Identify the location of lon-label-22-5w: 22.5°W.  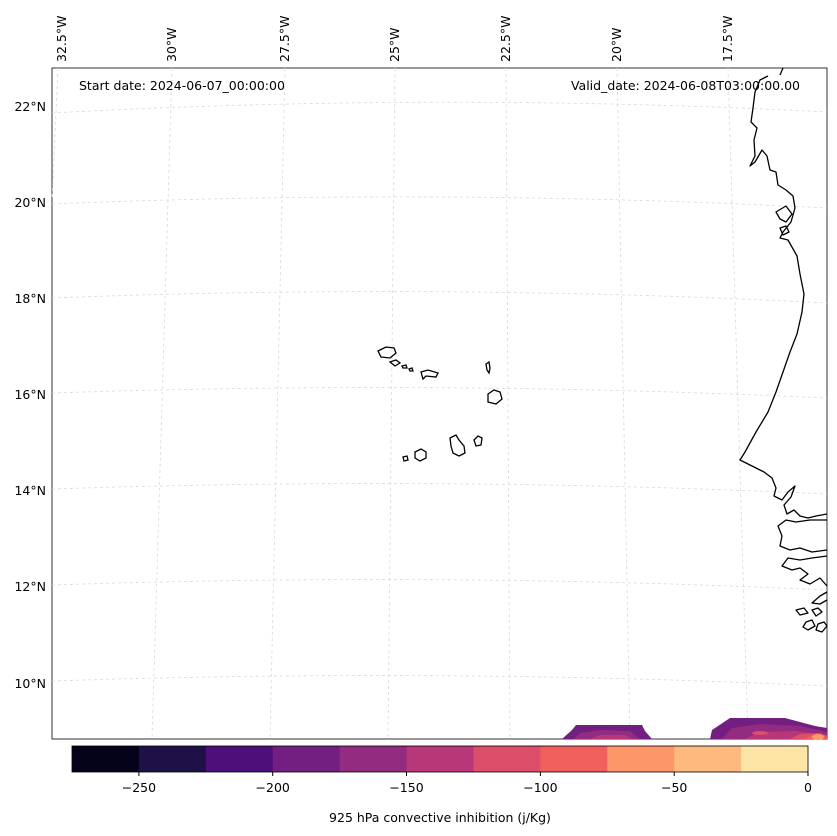
(505, 39).